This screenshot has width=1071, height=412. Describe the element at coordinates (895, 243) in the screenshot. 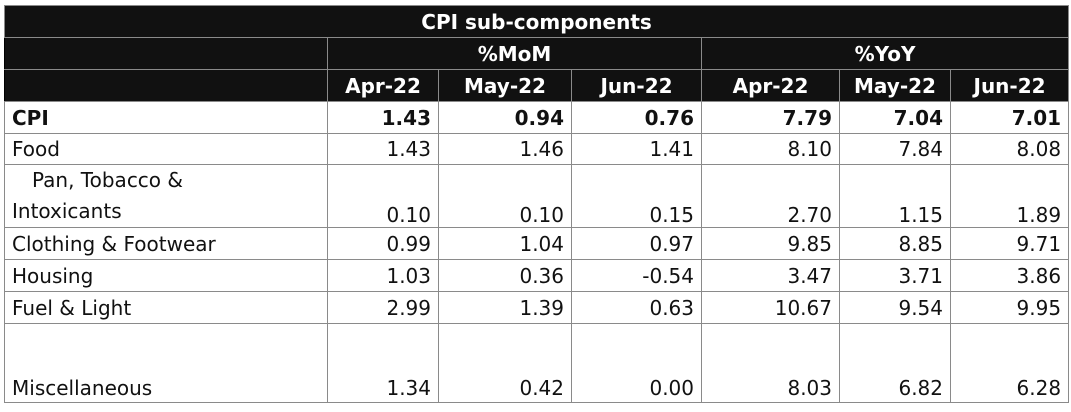

I see `cell-value: 8.85` at that location.